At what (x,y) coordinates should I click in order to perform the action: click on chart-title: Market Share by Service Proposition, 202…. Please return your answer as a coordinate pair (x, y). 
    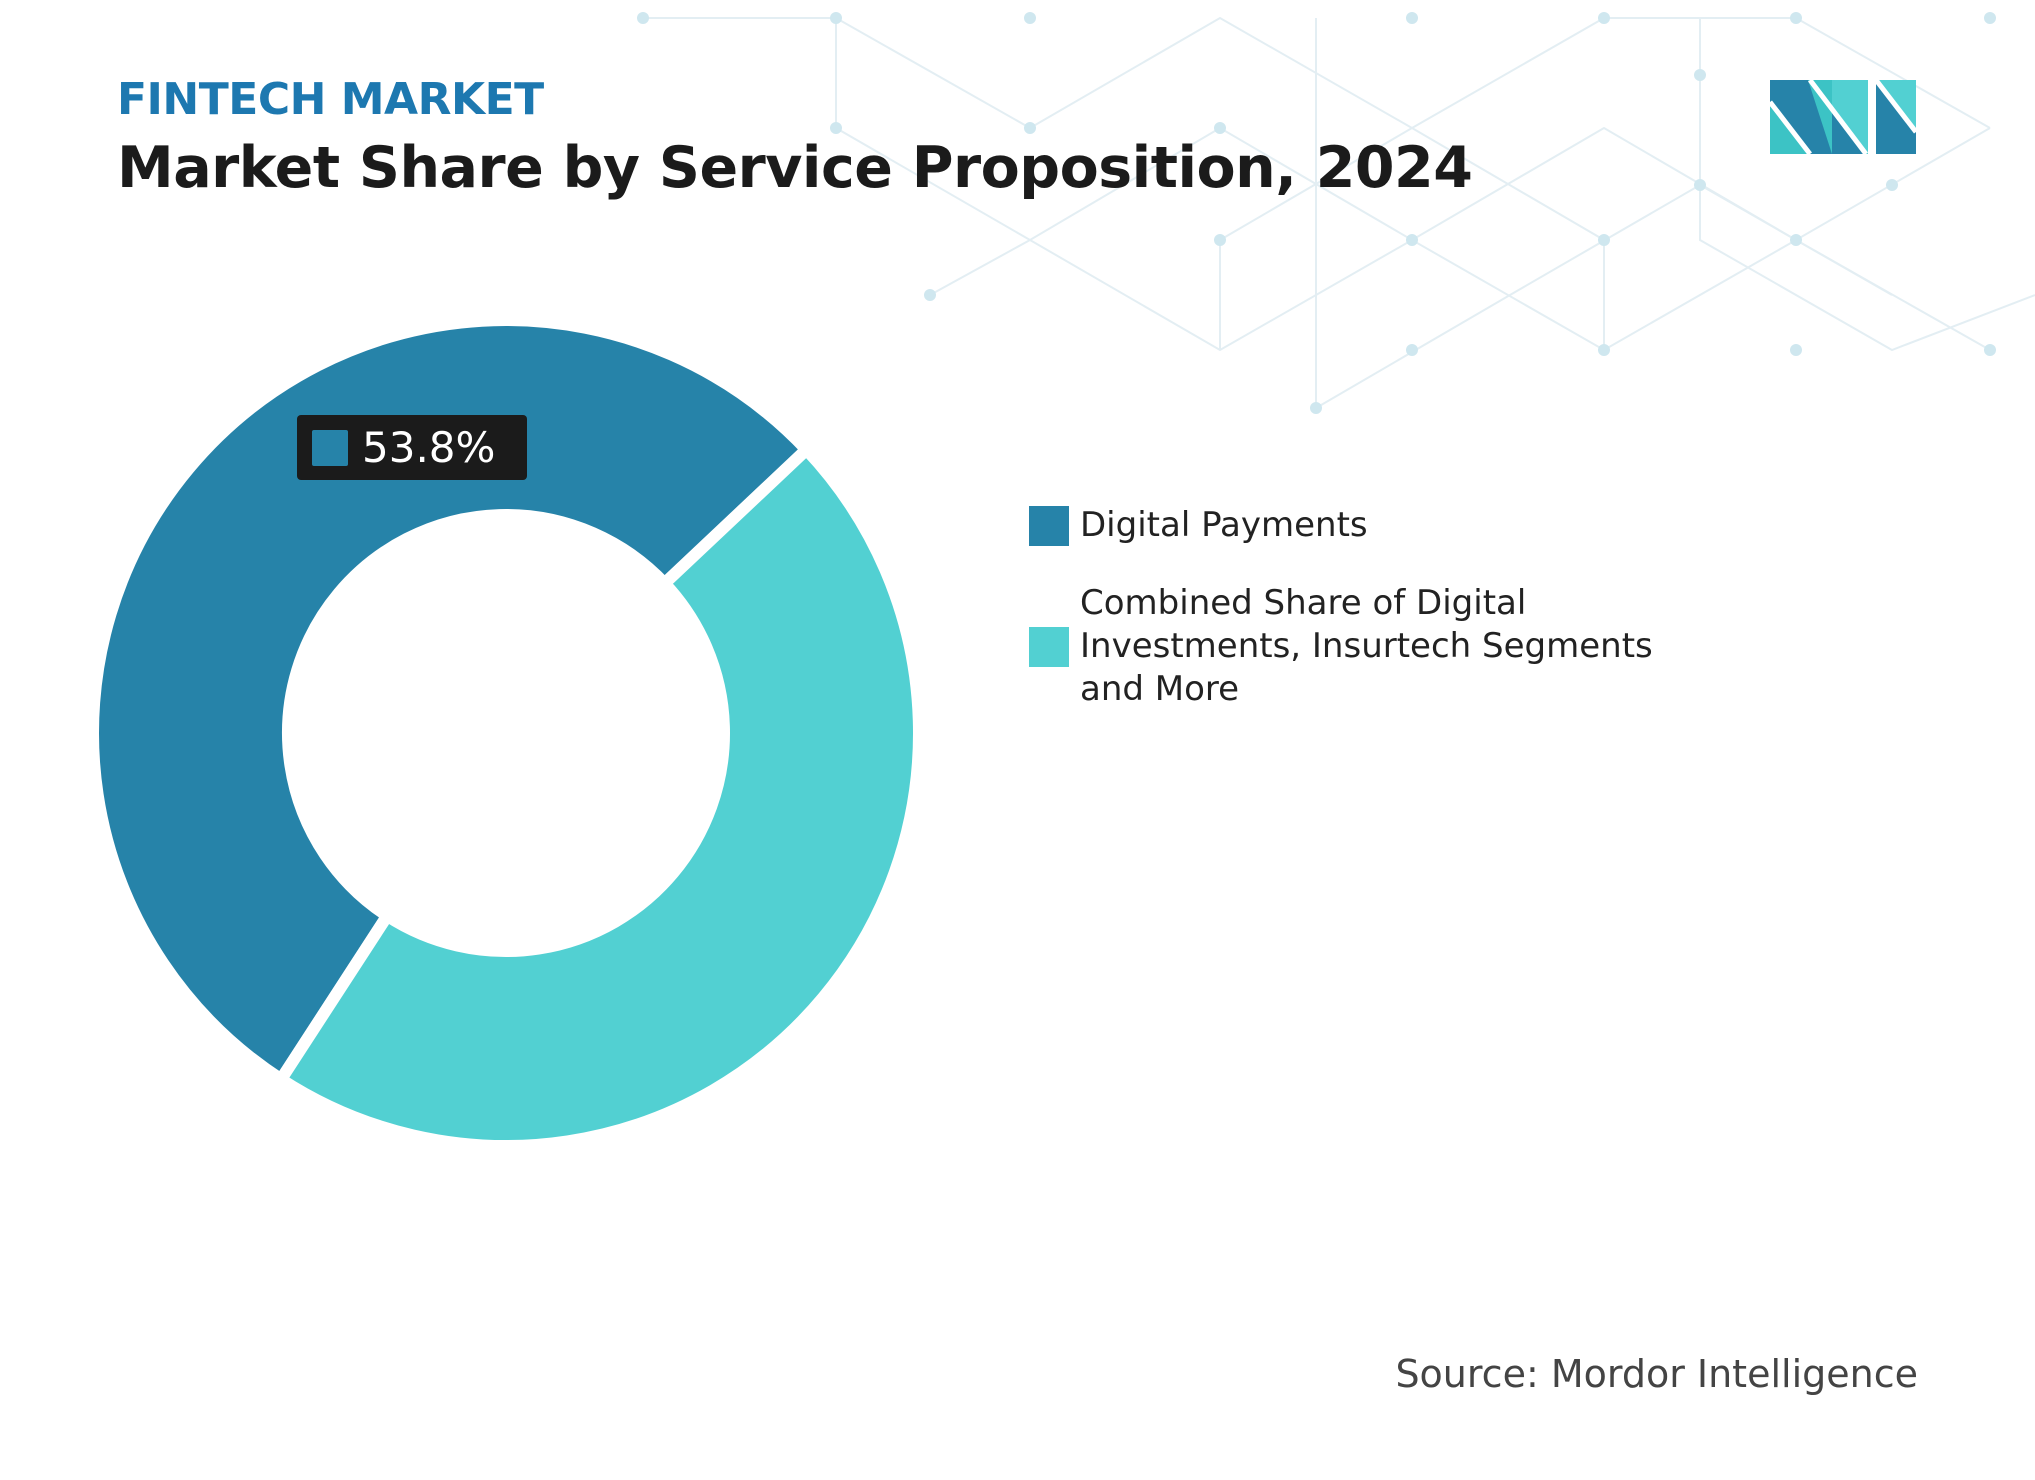
    Looking at the image, I should click on (795, 168).